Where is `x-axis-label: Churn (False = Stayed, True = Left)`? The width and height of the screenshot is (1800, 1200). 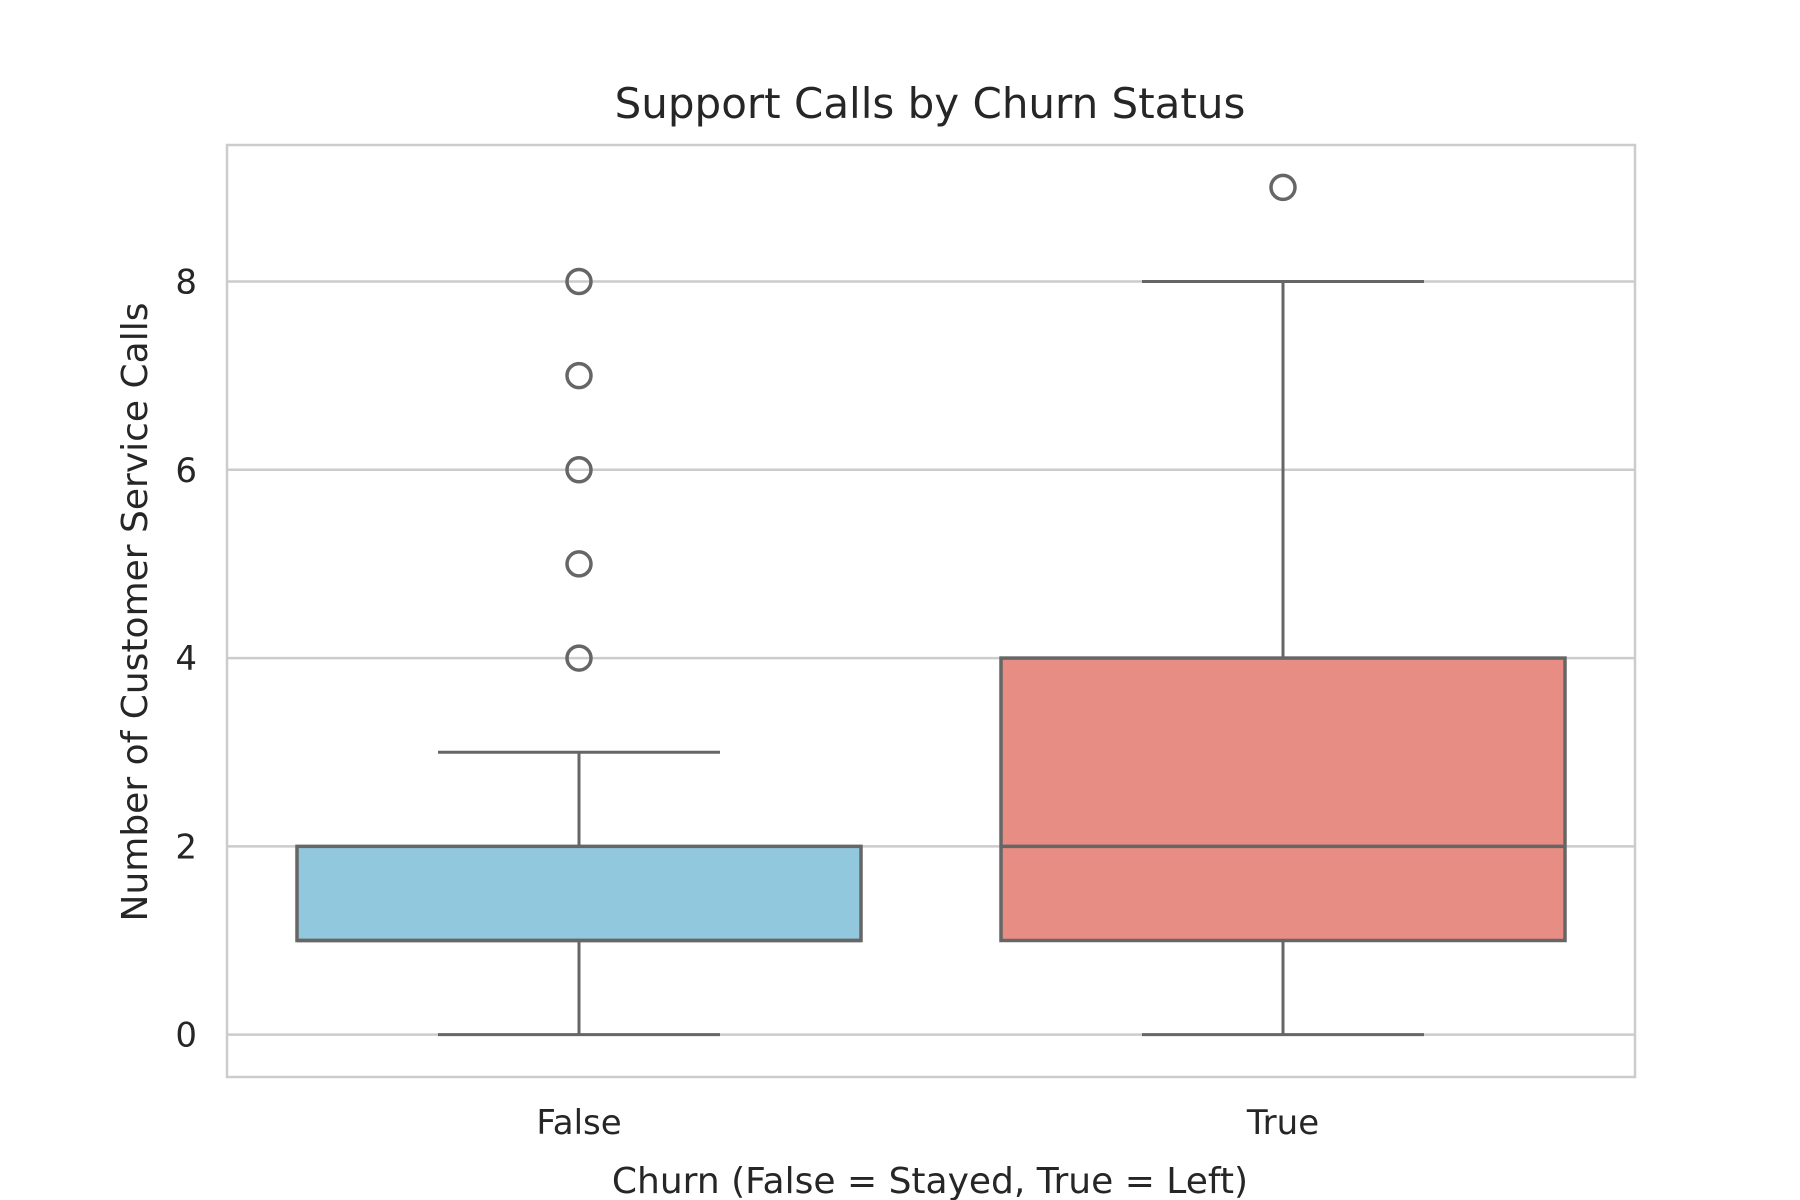
x-axis-label: Churn (False = Stayed, True = Left) is located at coordinates (930, 1180).